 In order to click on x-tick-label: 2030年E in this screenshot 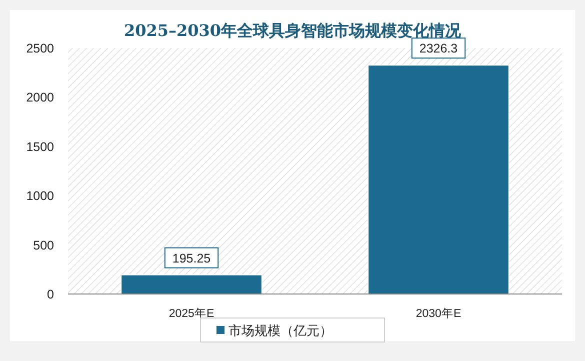, I will do `click(439, 313)`.